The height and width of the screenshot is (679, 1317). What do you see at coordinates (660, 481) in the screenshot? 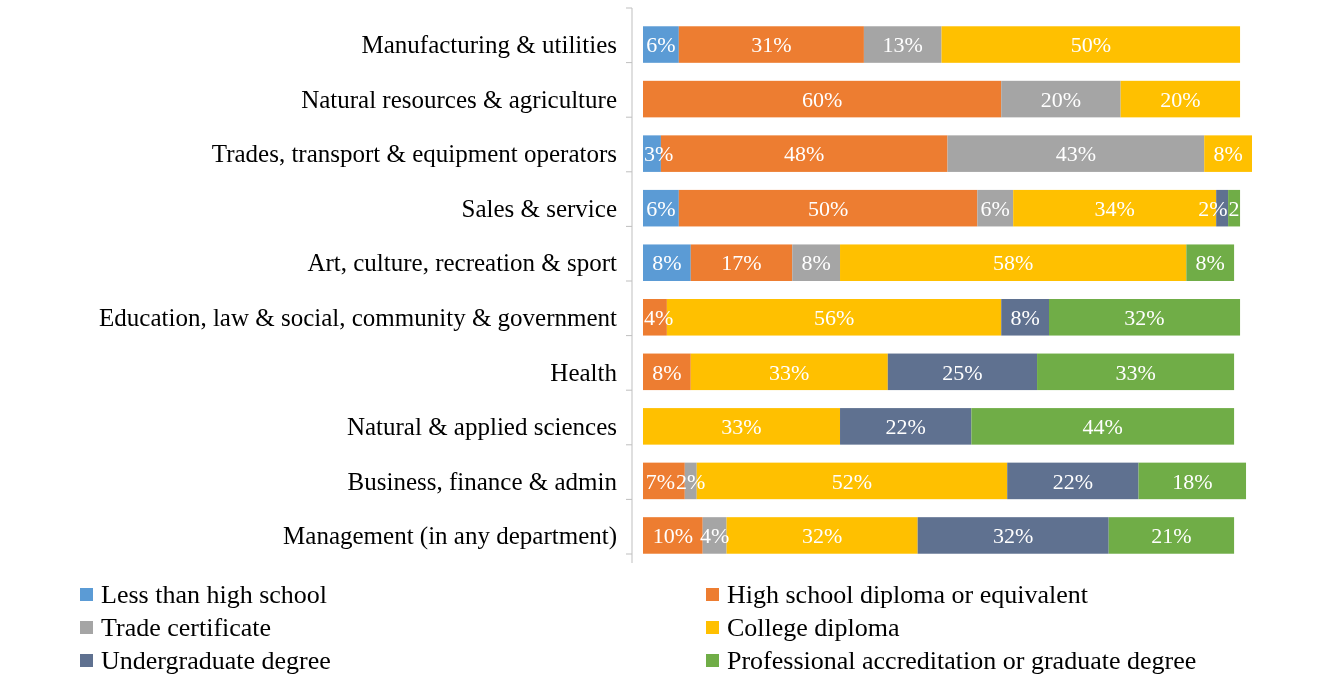
I see `data-label: 7%` at bounding box center [660, 481].